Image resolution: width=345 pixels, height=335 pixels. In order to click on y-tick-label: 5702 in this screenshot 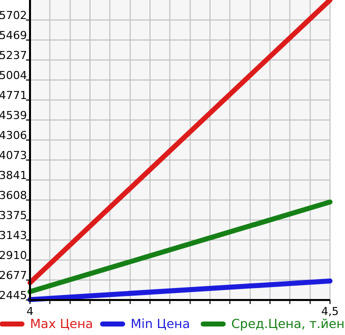, I will do `click(13, 15)`.